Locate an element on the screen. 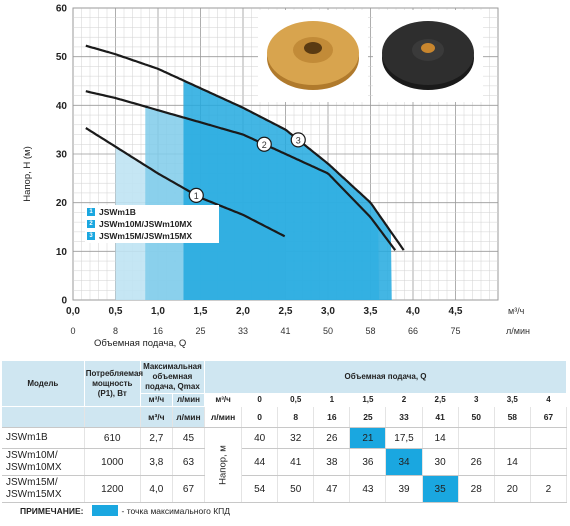  y-axis-title: Напор, Н (м) is located at coordinates (27, 174).